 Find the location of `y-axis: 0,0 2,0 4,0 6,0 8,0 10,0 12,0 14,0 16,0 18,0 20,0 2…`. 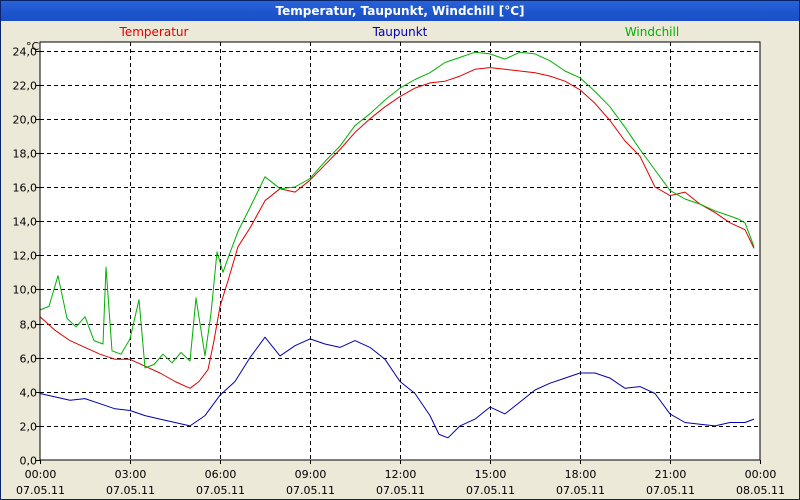

y-axis: 0,0 2,0 4,0 6,0 8,0 10,0 12,0 14,0 16,0 18,0 20,0 2… is located at coordinates (26, 257).